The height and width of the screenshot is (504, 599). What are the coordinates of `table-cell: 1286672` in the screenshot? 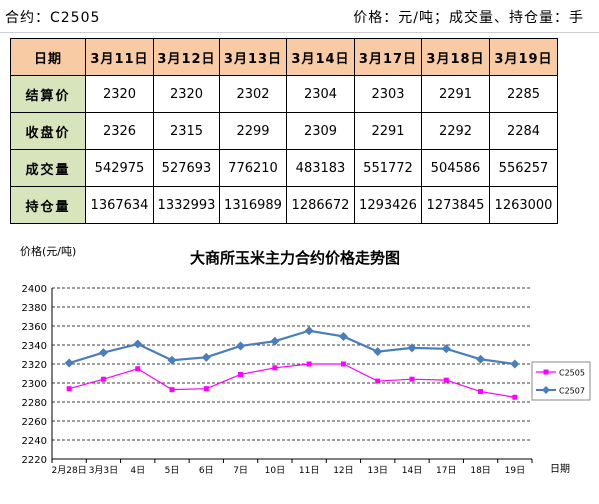 It's located at (320, 205).